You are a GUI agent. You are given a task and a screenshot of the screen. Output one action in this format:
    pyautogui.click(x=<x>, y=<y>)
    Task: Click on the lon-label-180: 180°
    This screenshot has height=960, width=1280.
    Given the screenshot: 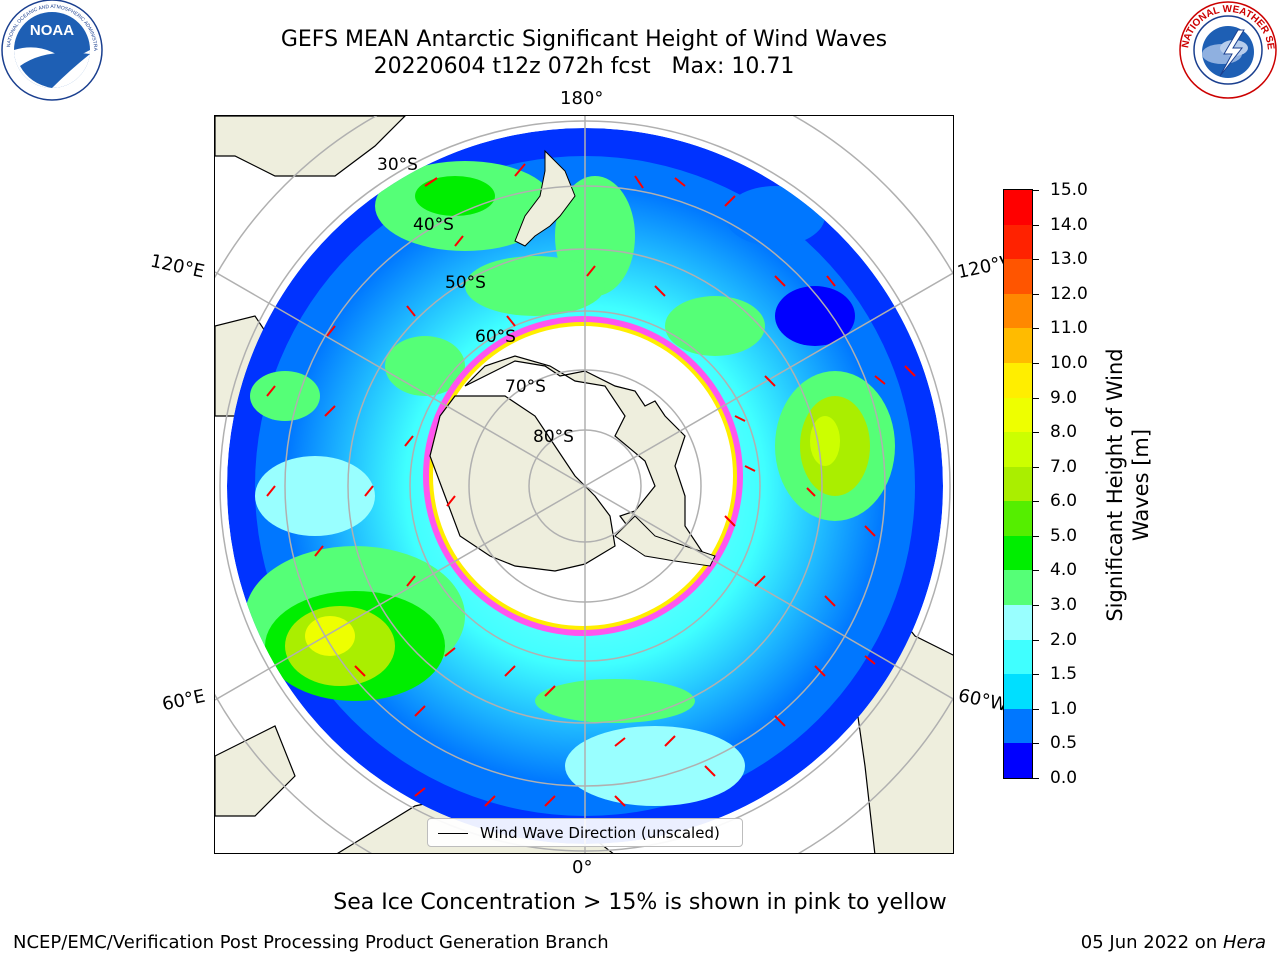 What is the action you would take?
    pyautogui.click(x=582, y=98)
    